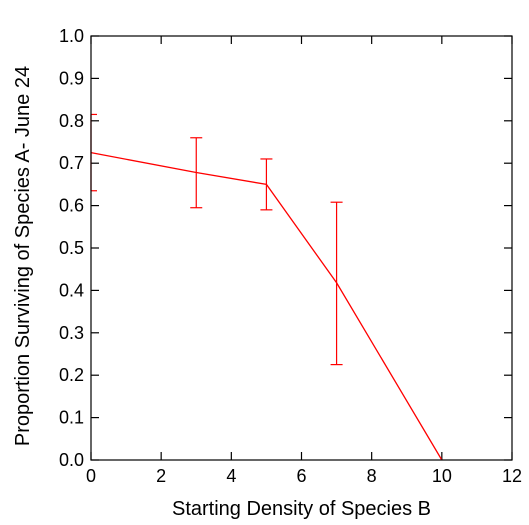  What do you see at coordinates (71, 163) in the screenshot?
I see `y-tick-label: 0.7` at bounding box center [71, 163].